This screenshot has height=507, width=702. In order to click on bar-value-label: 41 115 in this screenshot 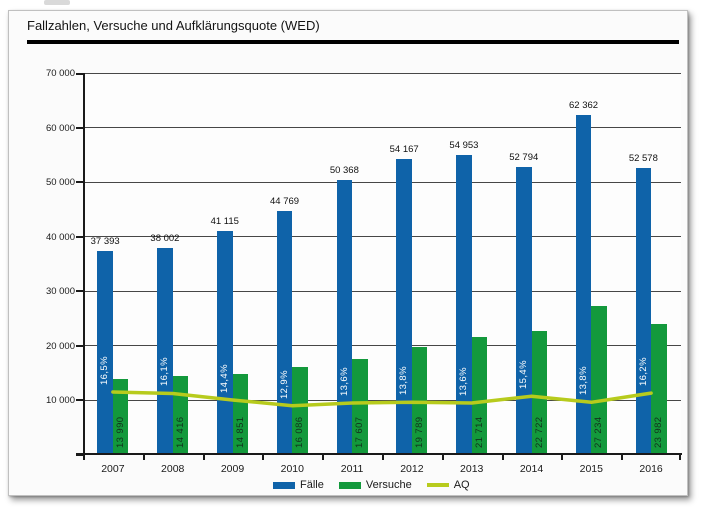, I will do `click(224, 221)`.